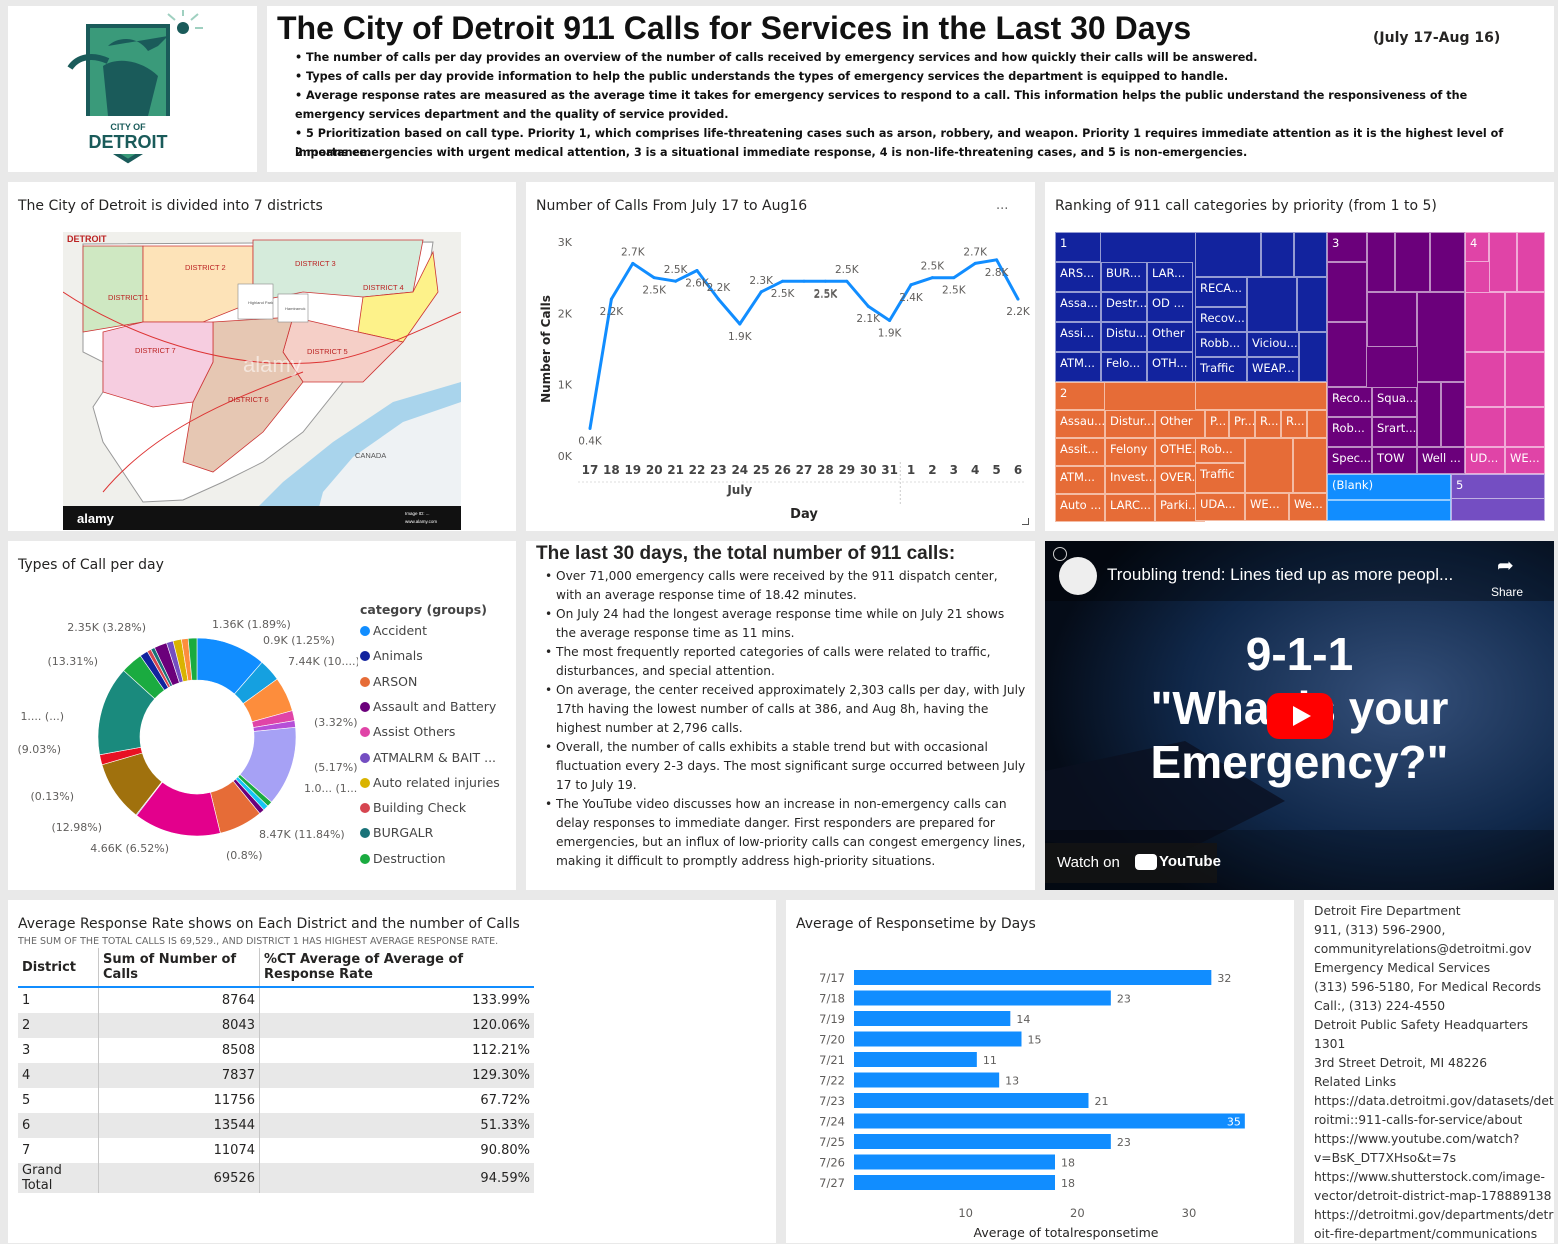 This screenshot has width=1558, height=1244. Describe the element at coordinates (1078, 576) in the screenshot. I see `channel-avatar` at that location.